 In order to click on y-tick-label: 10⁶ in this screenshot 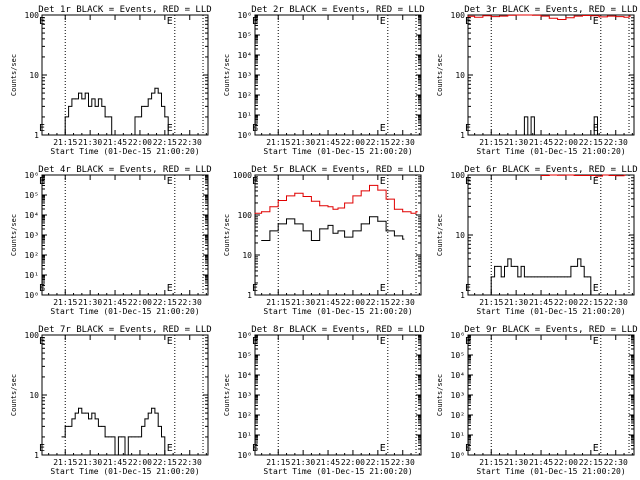, I will do `click(245, 335)`.